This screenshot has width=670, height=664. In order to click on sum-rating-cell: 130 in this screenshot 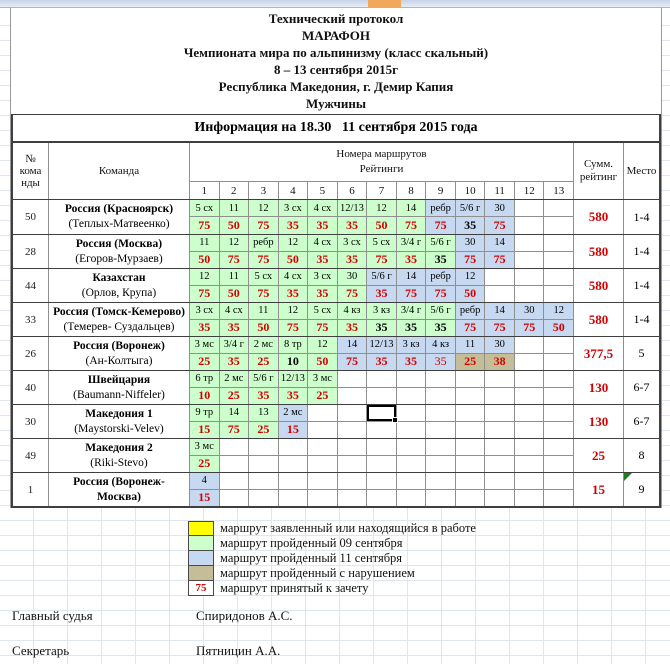, I will do `click(599, 387)`.